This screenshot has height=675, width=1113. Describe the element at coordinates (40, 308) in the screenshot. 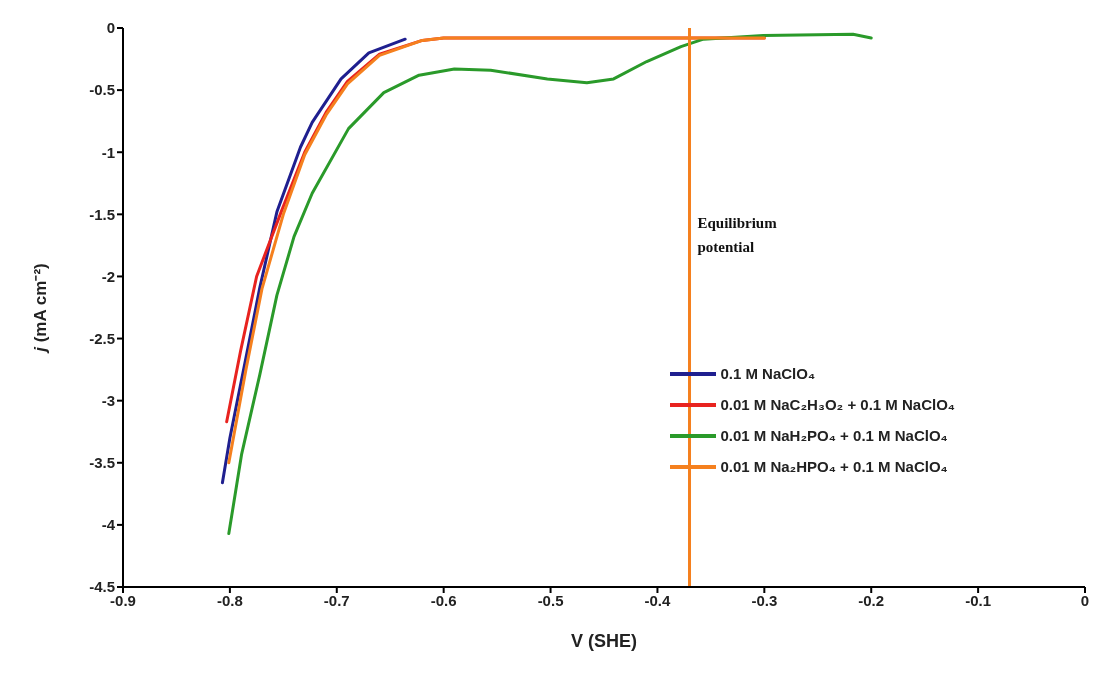

I see `y-axis-title: j (mA cm⁻²)` at that location.